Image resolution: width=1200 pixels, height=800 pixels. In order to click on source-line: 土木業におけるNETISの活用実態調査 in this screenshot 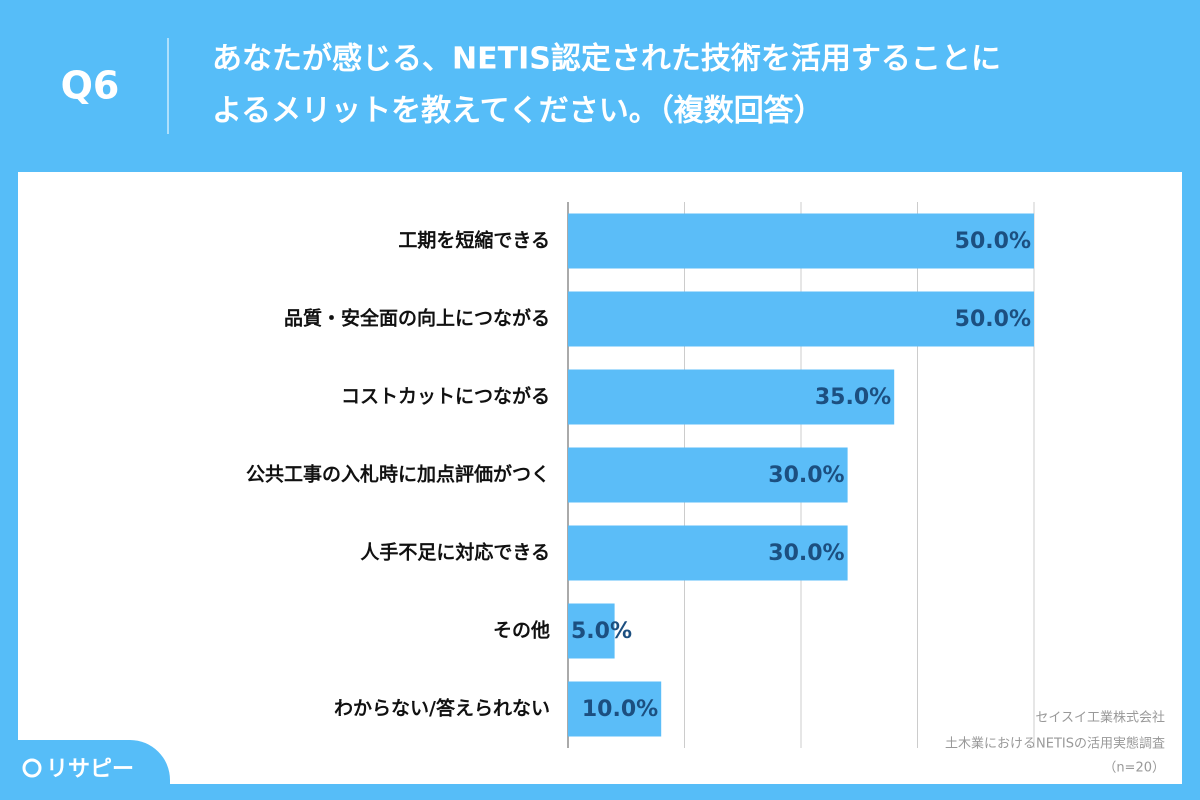, I will do `click(1055, 744)`.